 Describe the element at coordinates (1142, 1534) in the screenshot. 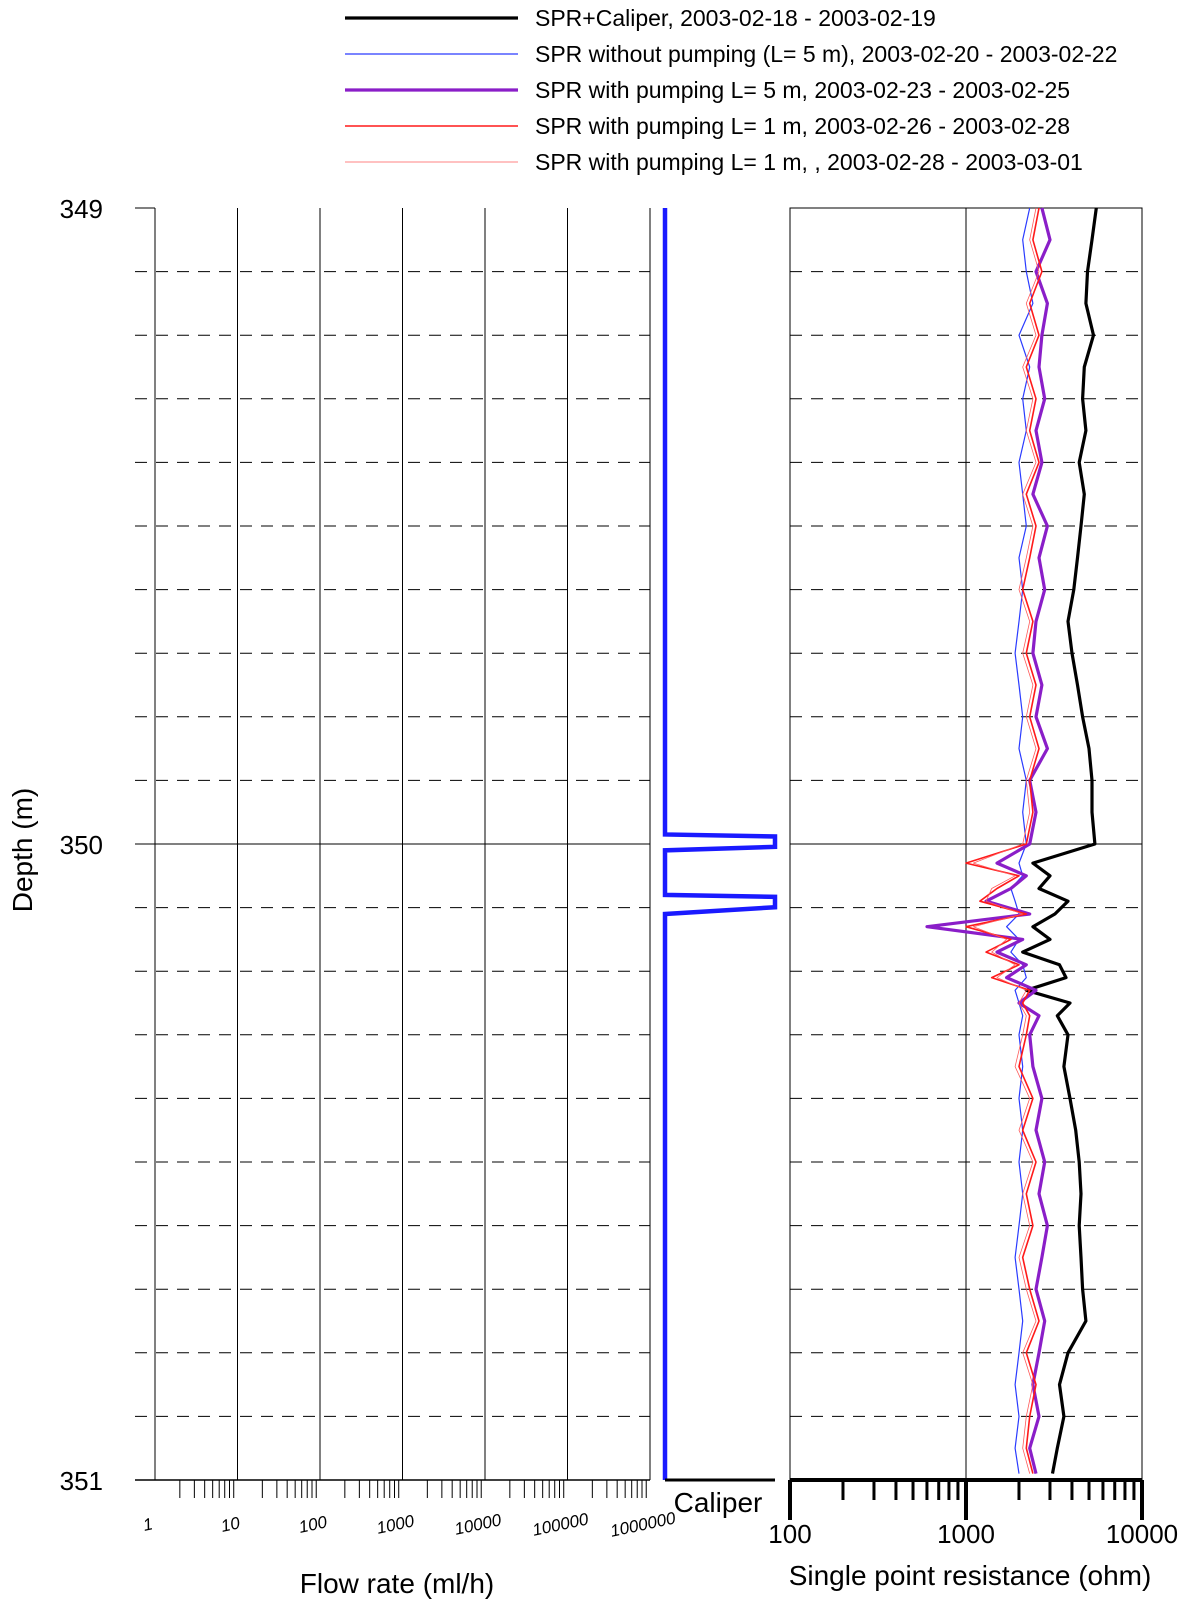

I see `spr-tick-label: 10000` at that location.